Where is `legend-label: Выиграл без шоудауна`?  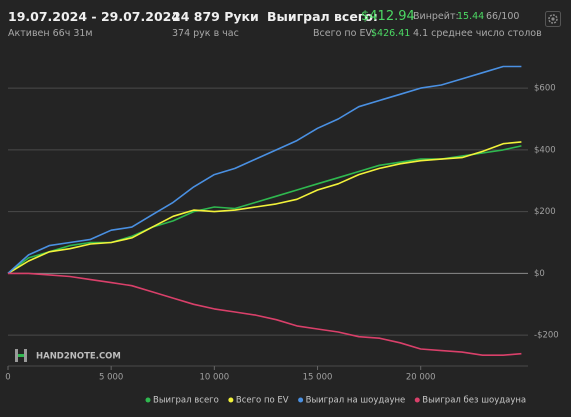 legend-label: Выиграл без шоудауна is located at coordinates (474, 401).